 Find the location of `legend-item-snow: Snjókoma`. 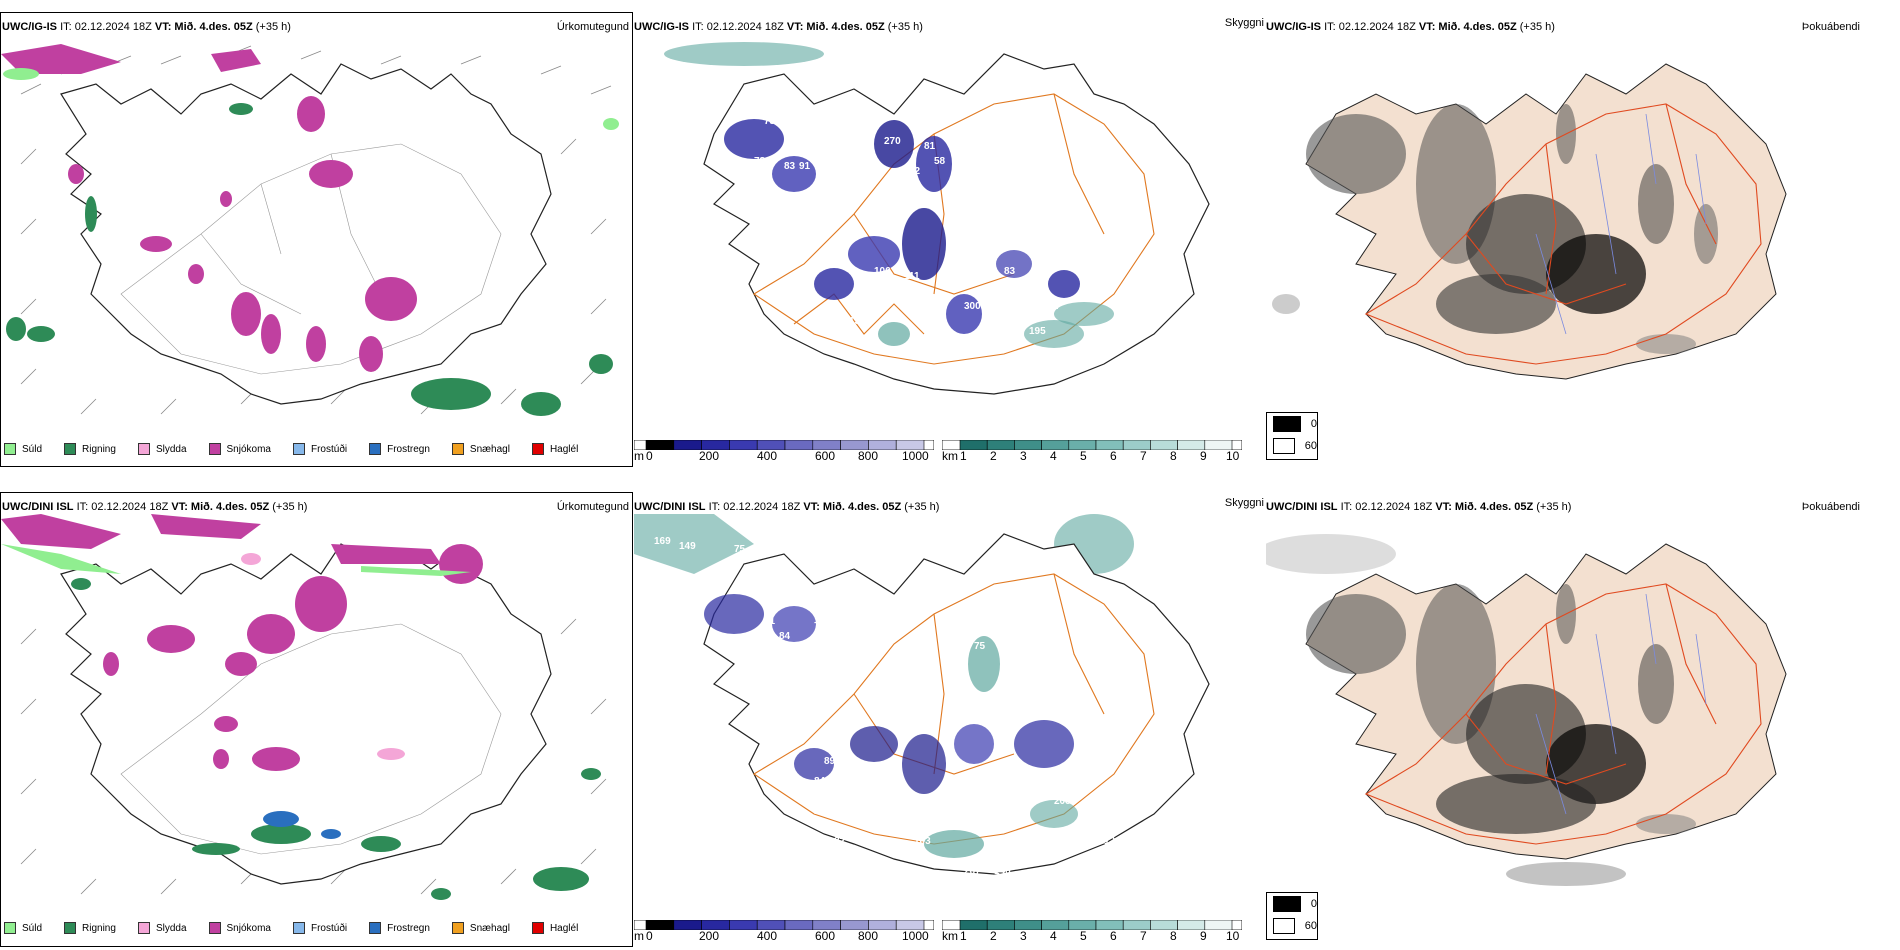

legend-item-snow: Snjókoma is located at coordinates (239, 928).